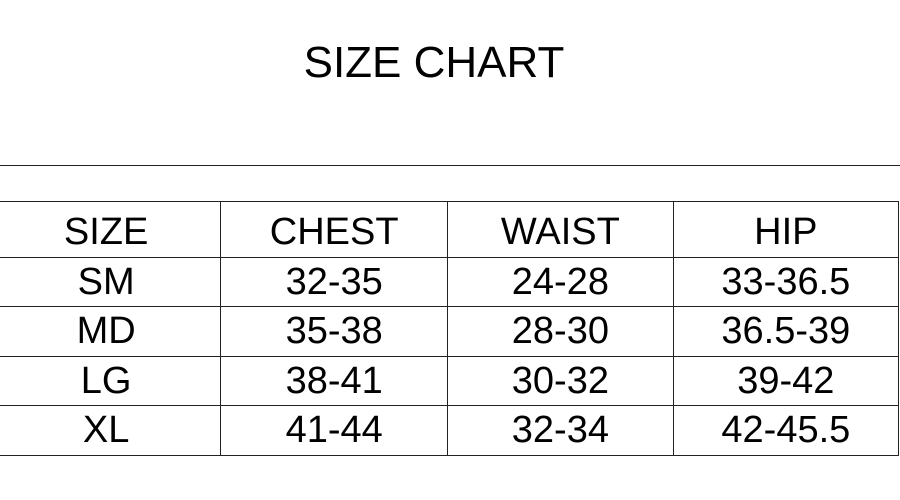 Image resolution: width=900 pixels, height=500 pixels. I want to click on cell-hip: 39-42, so click(786, 380).